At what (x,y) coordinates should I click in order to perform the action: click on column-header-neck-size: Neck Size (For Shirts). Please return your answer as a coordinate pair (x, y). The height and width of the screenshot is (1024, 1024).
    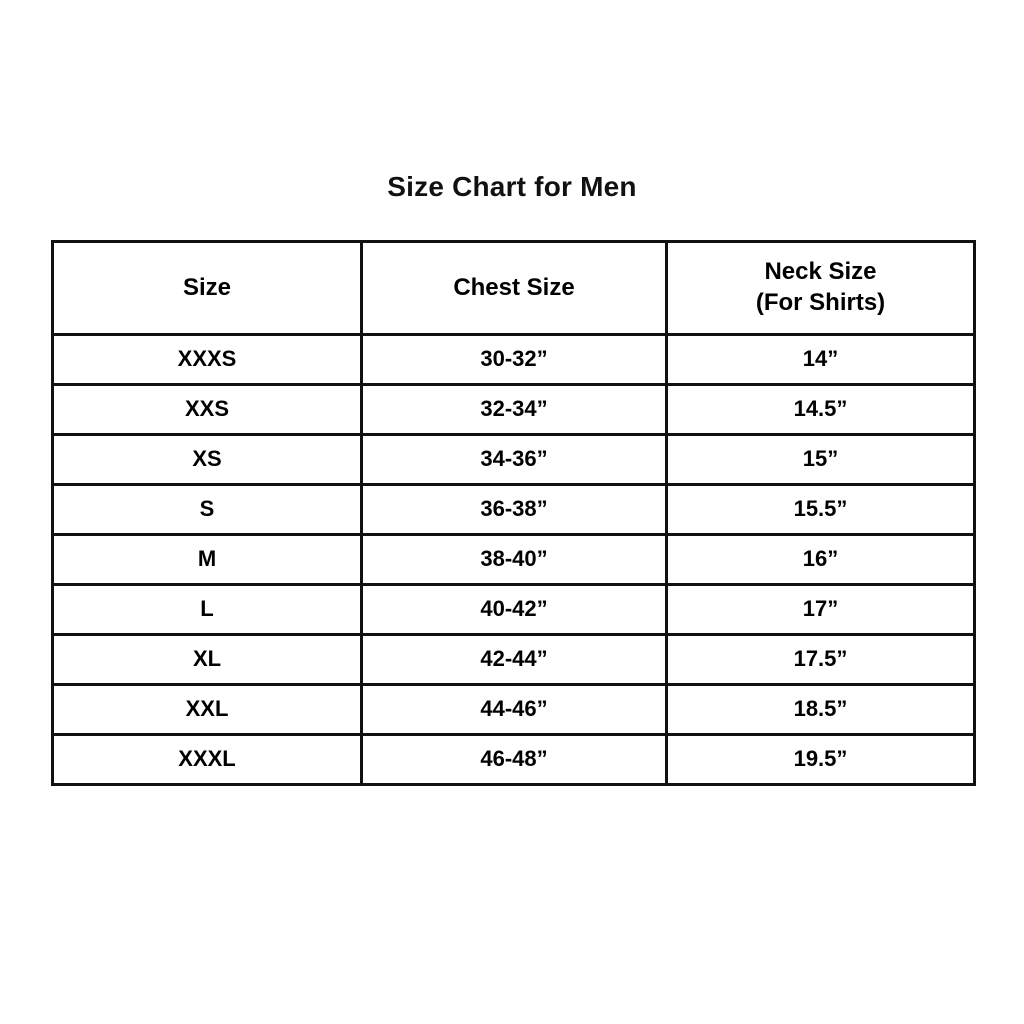
    Looking at the image, I should click on (820, 288).